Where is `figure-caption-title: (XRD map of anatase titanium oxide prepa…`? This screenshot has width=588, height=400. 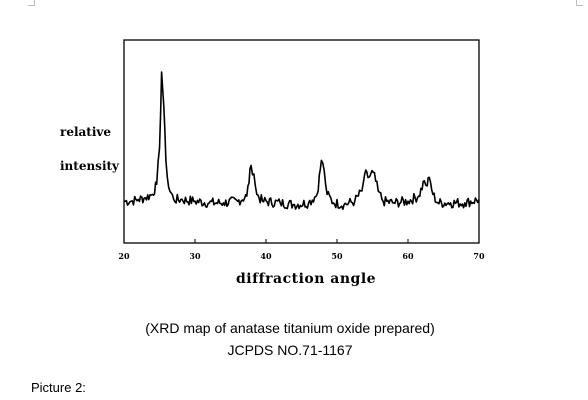 figure-caption-title: (XRD map of anatase titanium oxide prepa… is located at coordinates (290, 328).